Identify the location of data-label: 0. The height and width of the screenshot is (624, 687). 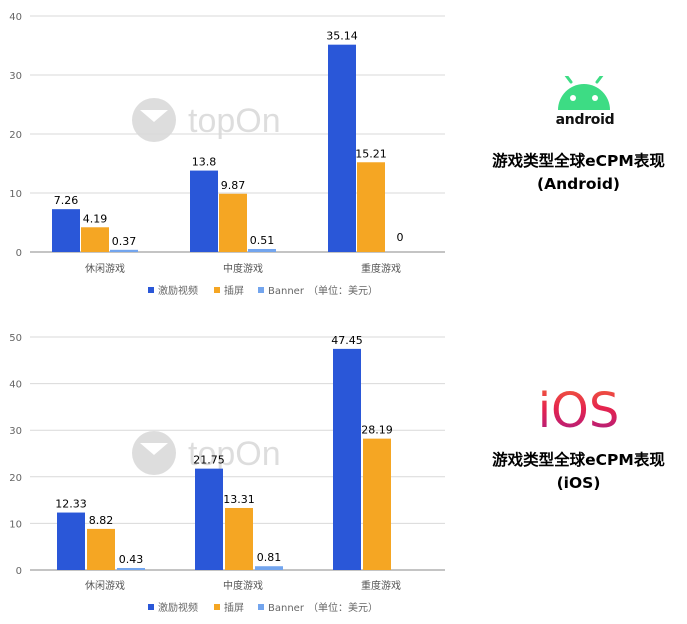
(400, 237).